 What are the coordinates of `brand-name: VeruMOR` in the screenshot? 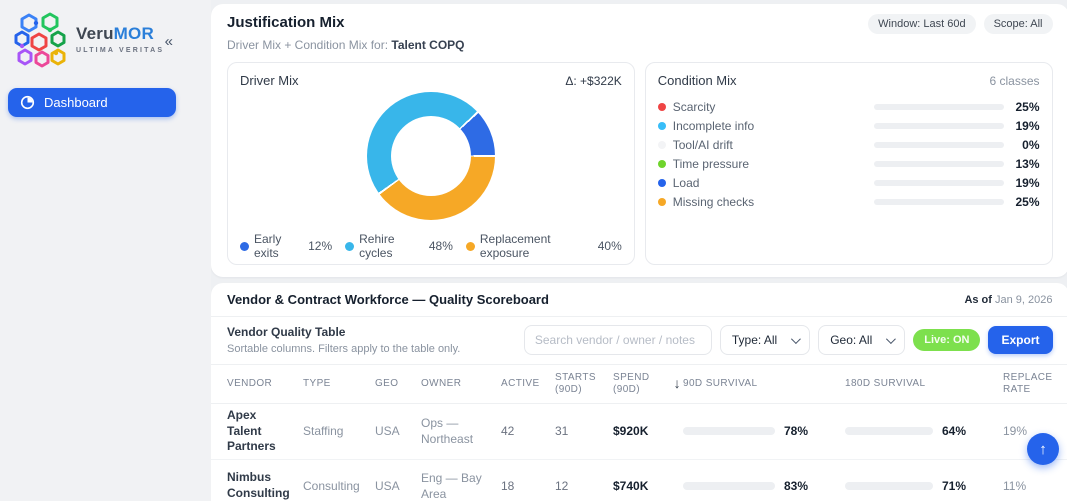 It's located at (115, 33).